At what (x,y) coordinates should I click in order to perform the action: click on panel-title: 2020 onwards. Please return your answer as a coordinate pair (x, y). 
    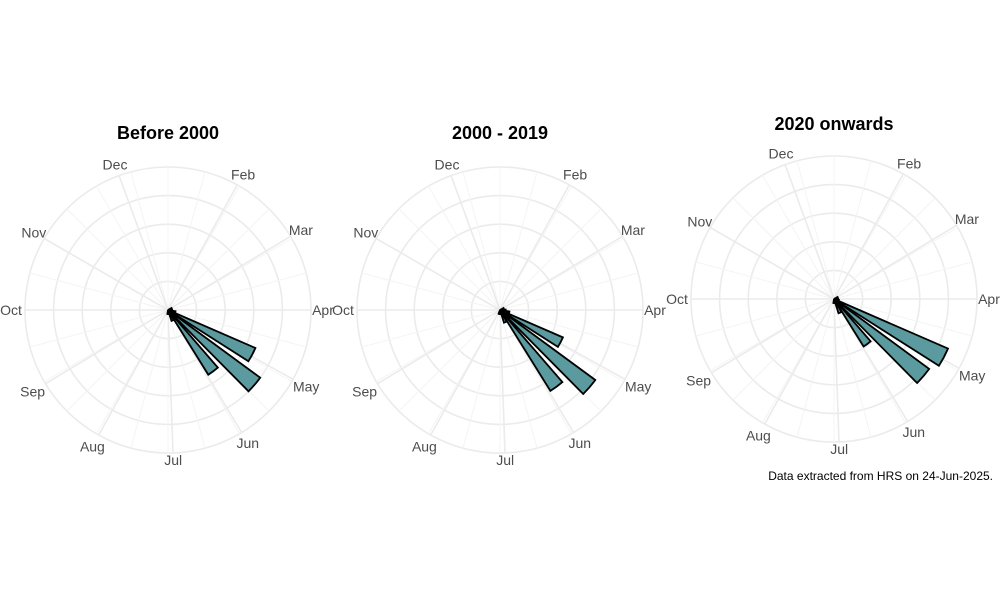
    Looking at the image, I should click on (833, 124).